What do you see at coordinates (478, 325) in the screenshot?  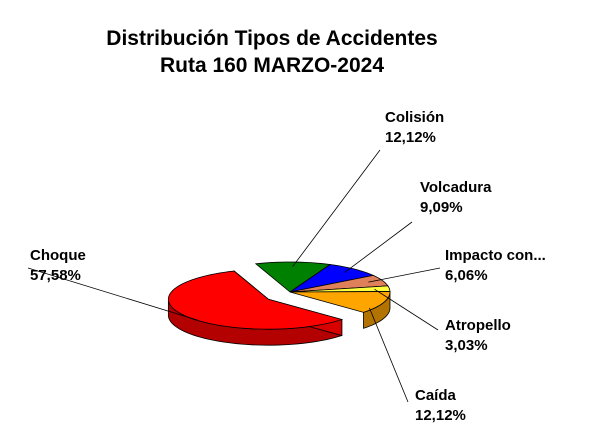 I see `slice-label: Atropello` at bounding box center [478, 325].